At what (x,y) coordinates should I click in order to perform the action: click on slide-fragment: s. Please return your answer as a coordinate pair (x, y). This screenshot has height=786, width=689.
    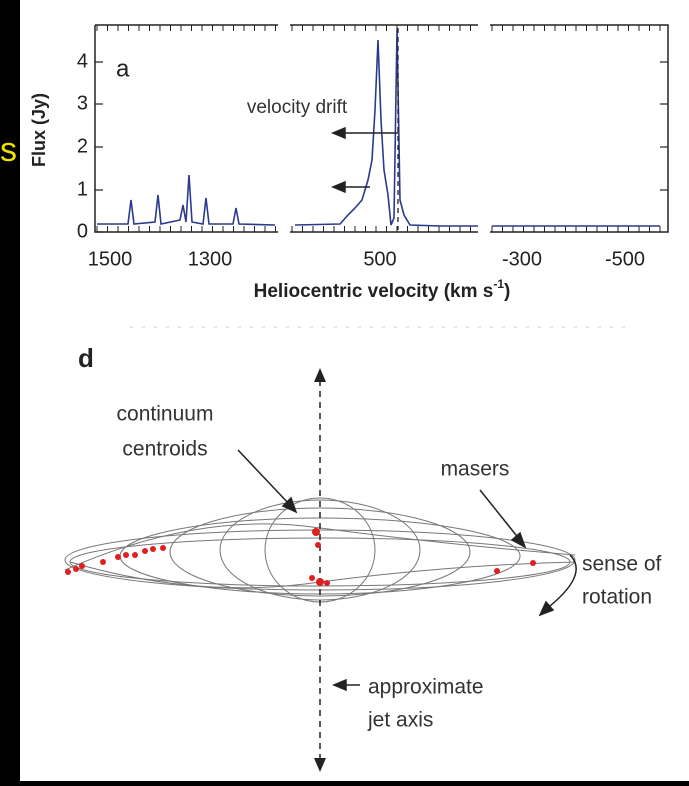
    Looking at the image, I should click on (8, 150).